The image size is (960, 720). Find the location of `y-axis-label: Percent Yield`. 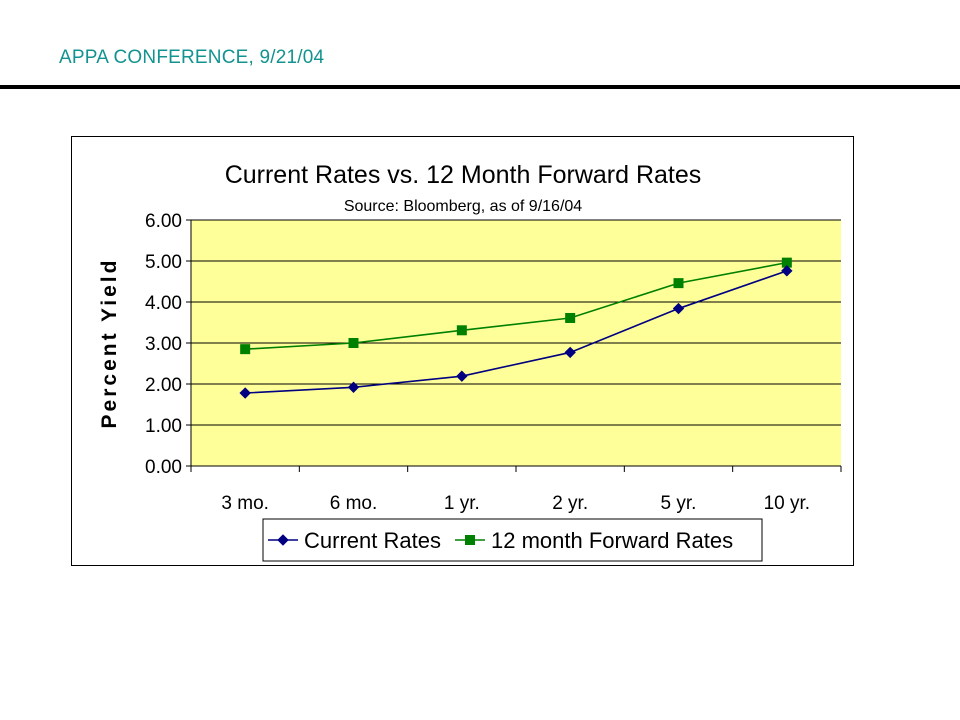

y-axis-label: Percent Yield is located at coordinates (109, 343).